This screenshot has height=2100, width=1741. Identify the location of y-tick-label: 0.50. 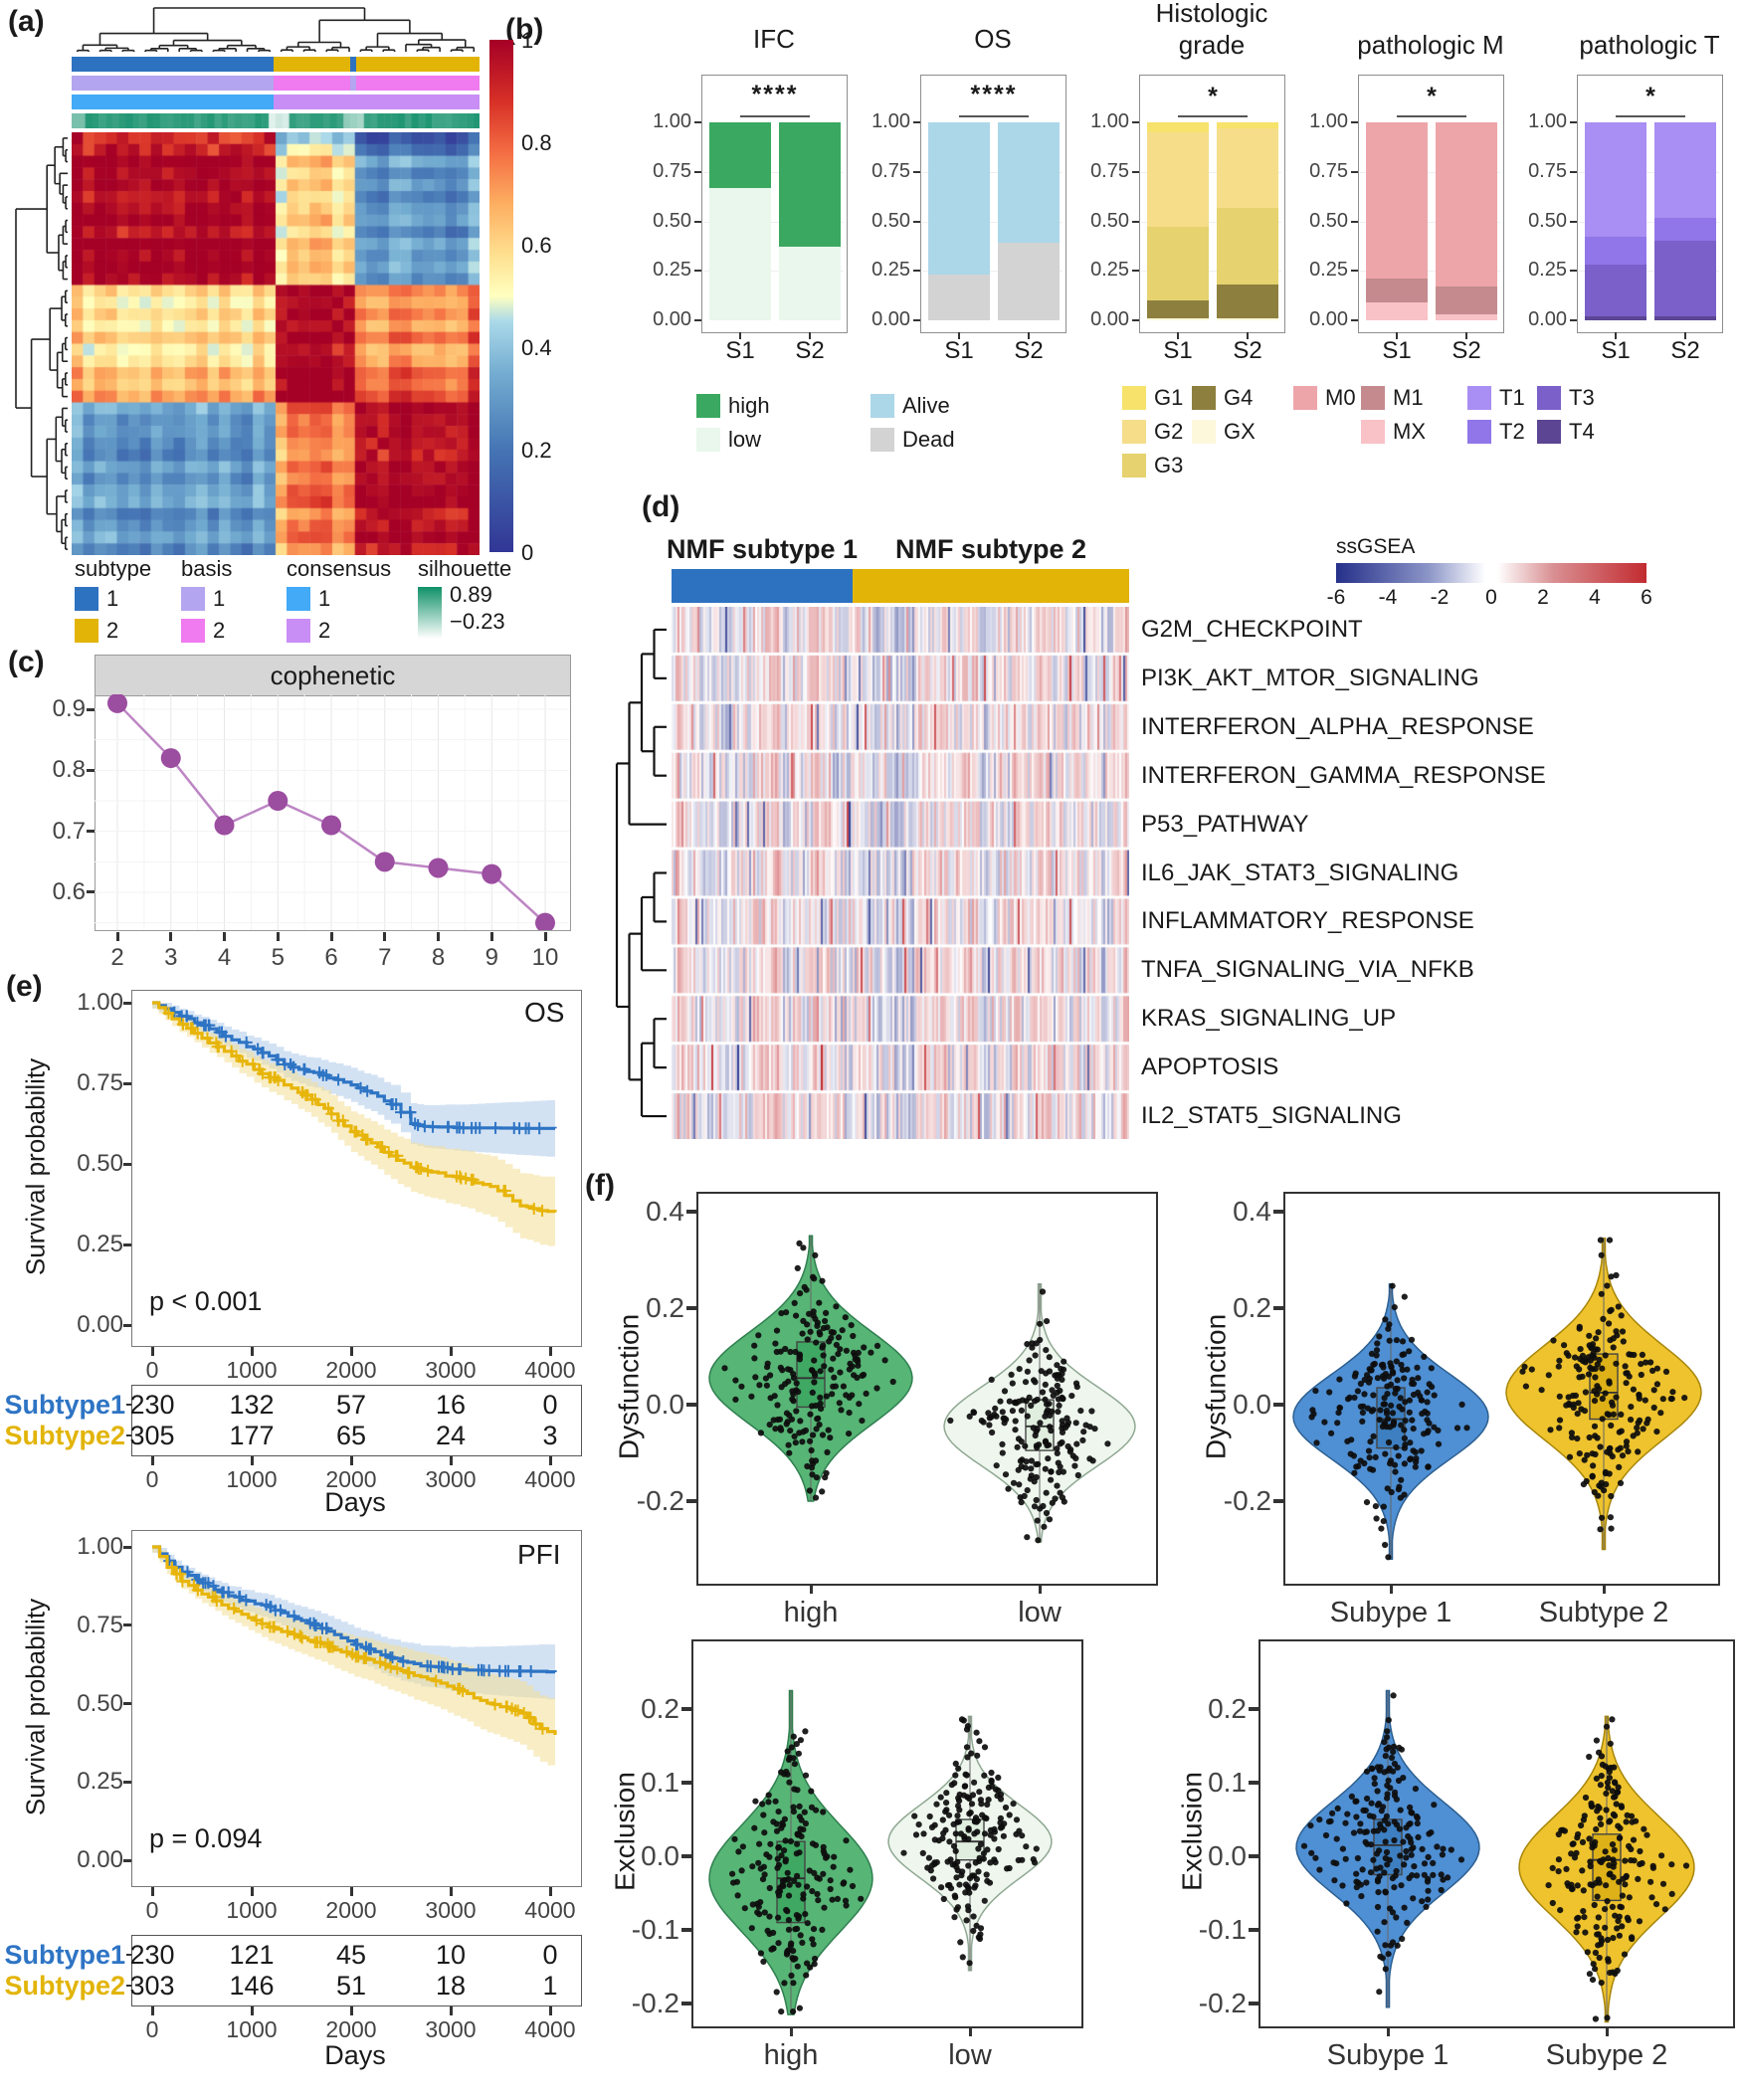
(100, 1163).